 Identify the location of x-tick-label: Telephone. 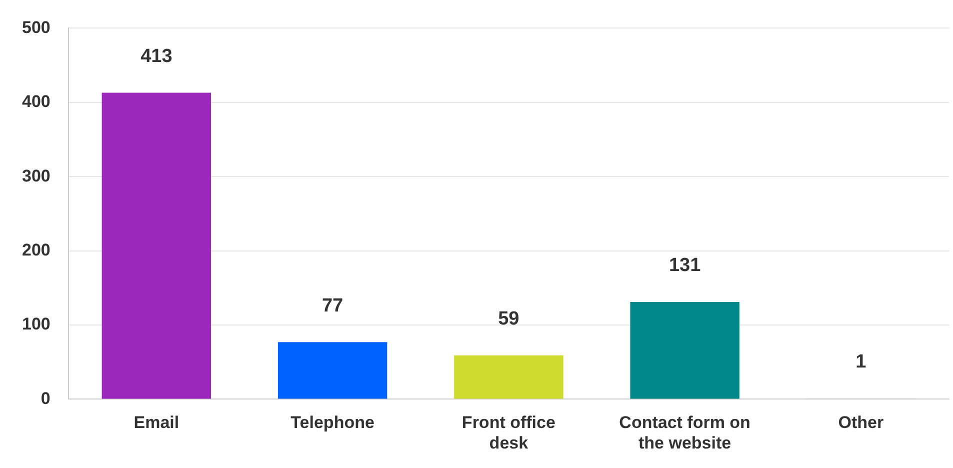
(332, 422).